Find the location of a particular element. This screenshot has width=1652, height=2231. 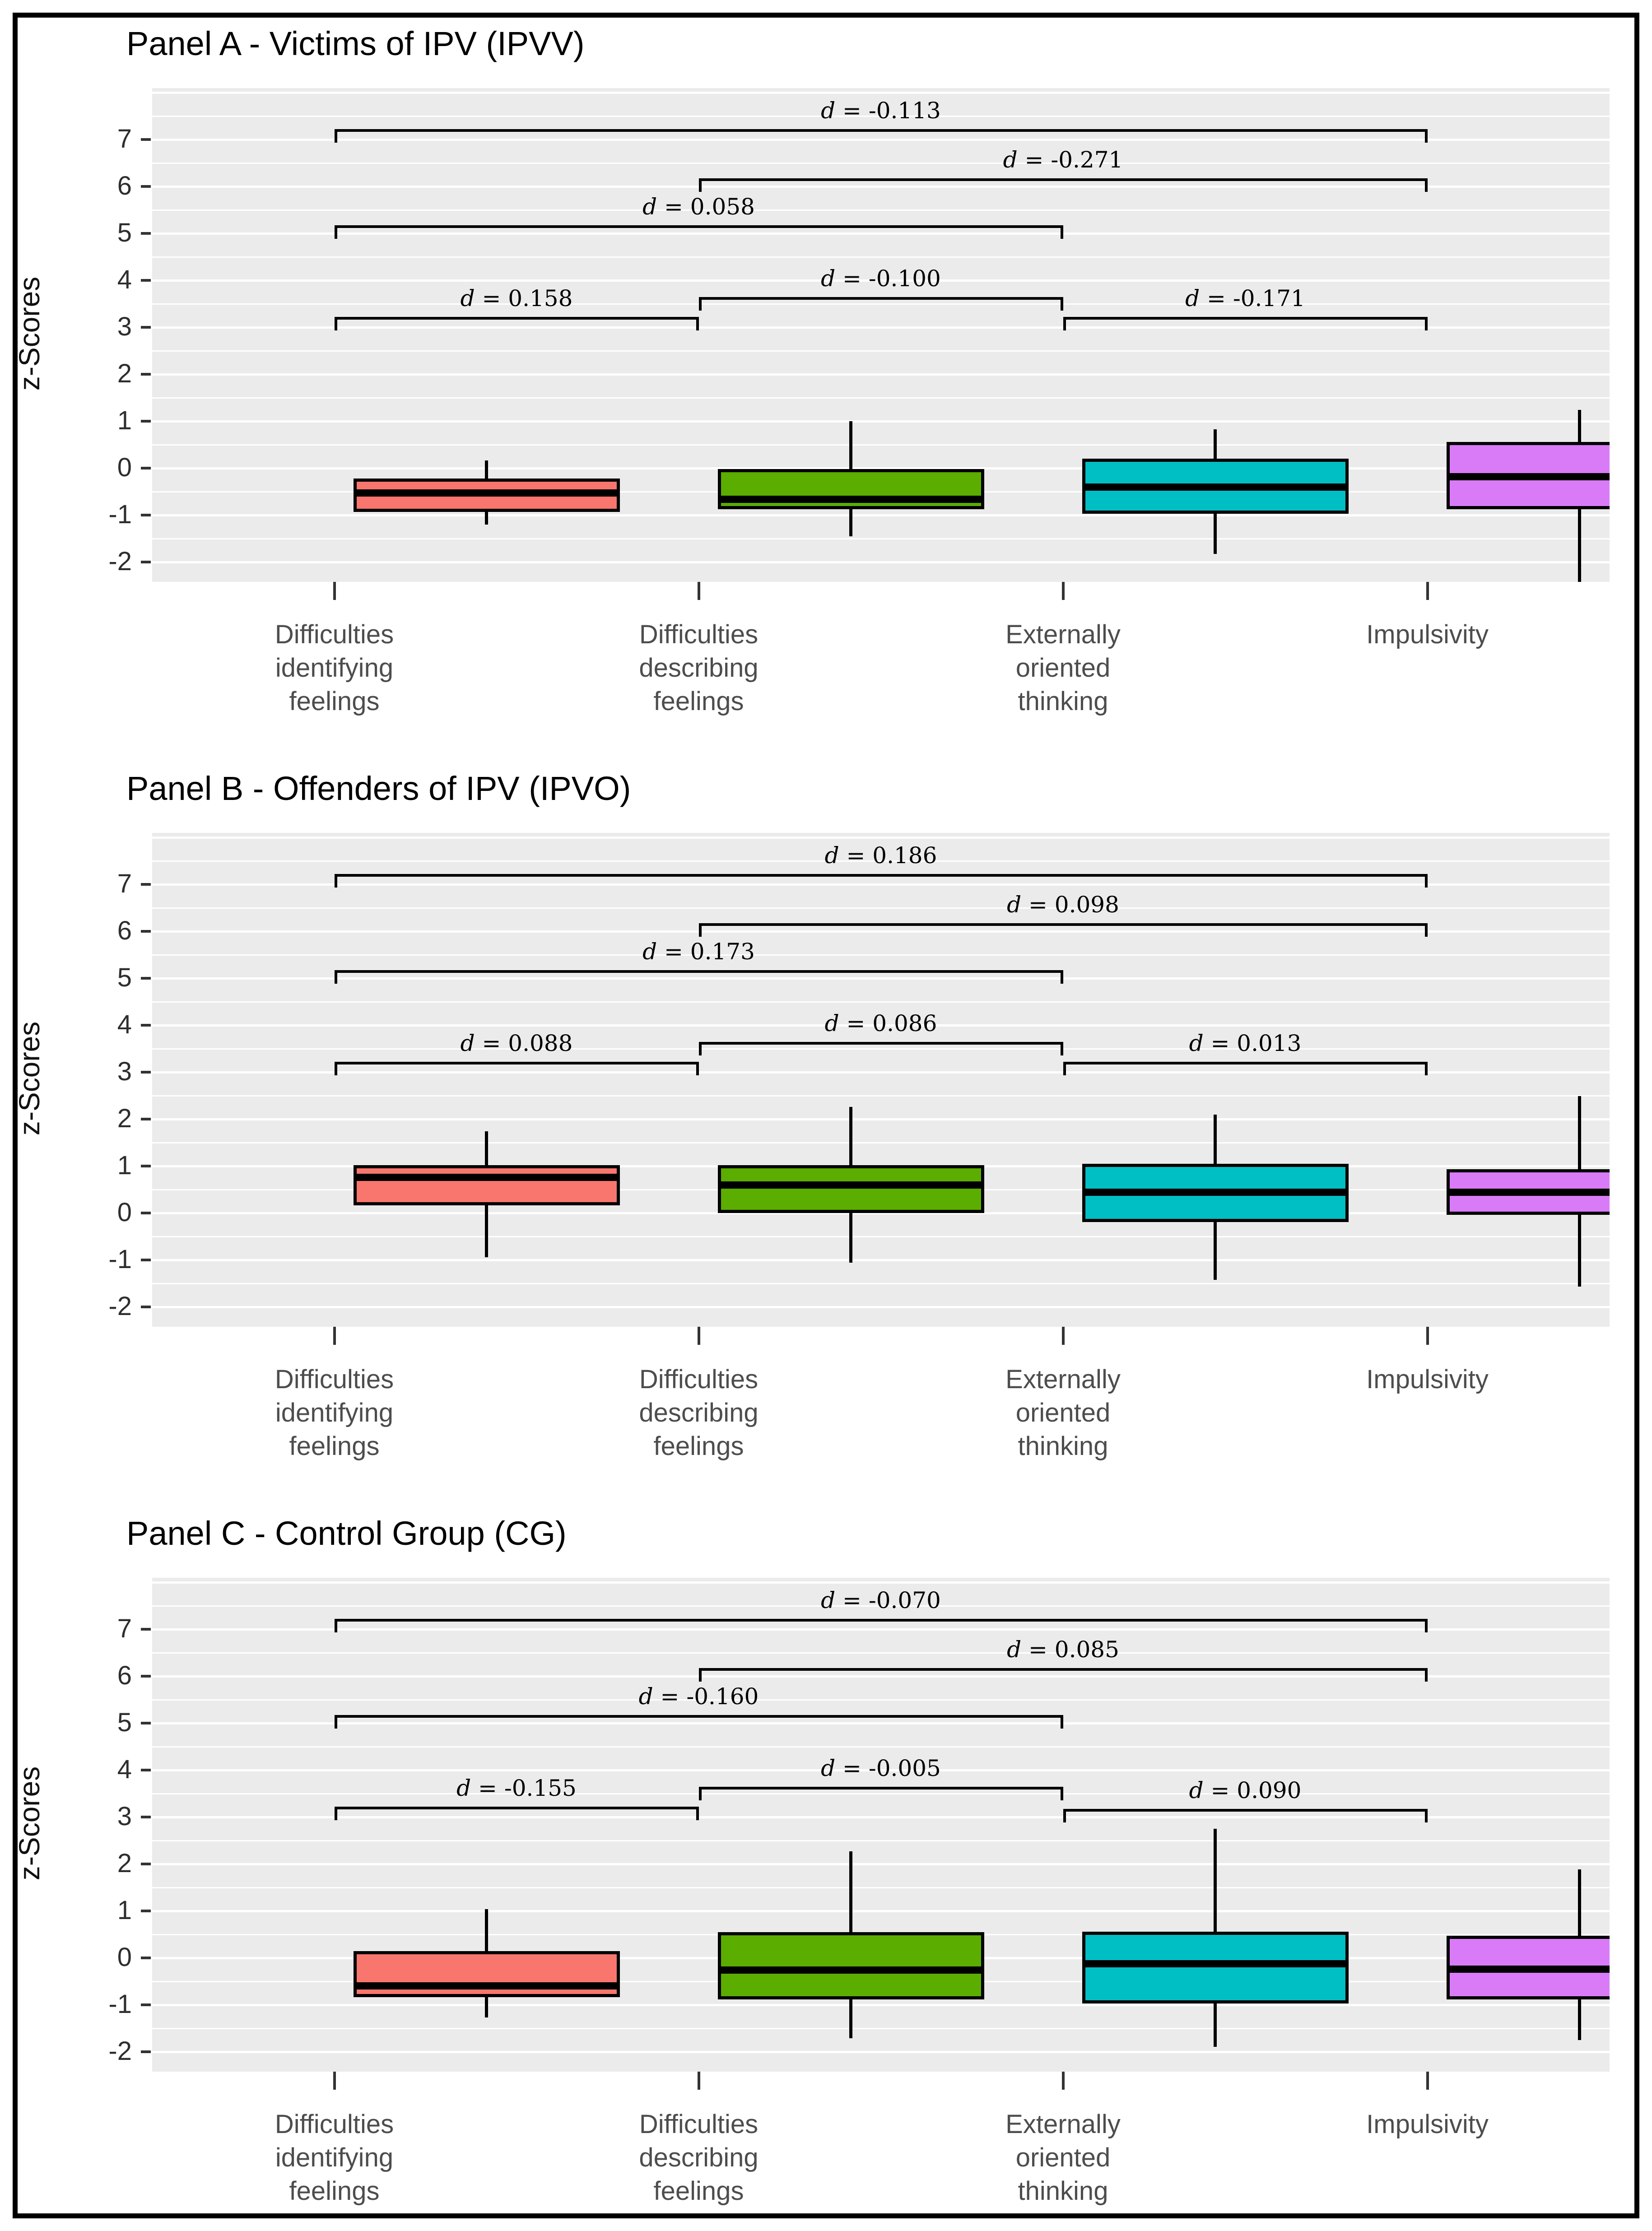

x-category-label: Impulsivity is located at coordinates (1427, 1380).